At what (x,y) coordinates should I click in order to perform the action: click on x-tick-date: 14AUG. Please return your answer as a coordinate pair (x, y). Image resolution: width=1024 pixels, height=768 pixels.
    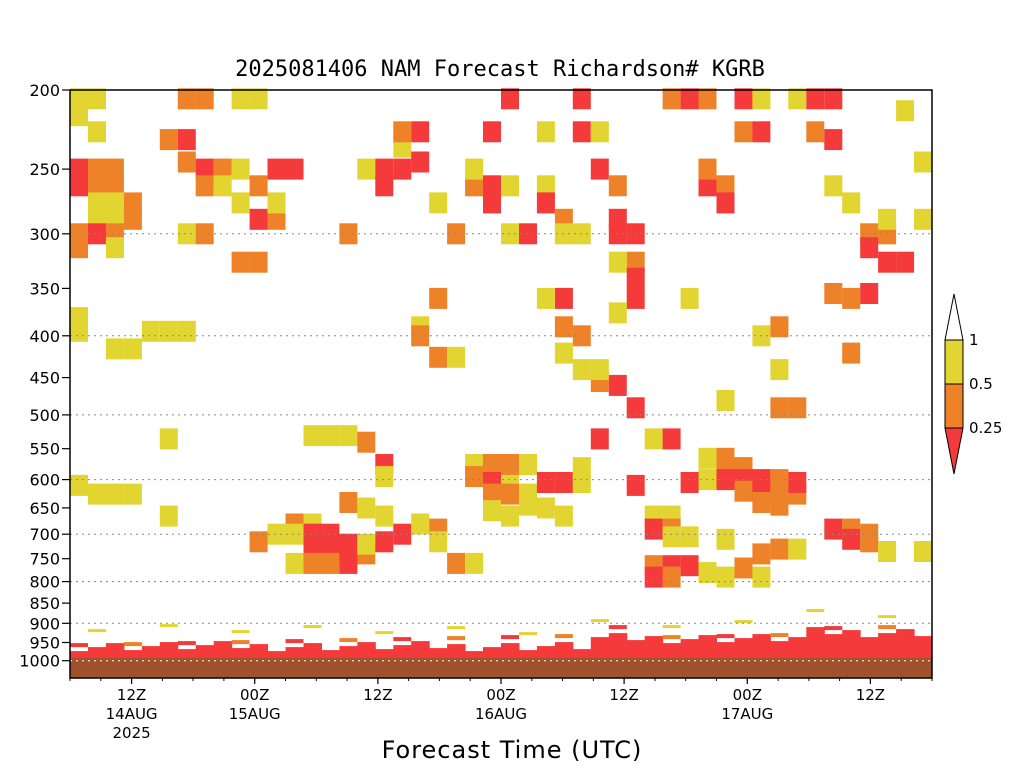
    Looking at the image, I should click on (132, 714).